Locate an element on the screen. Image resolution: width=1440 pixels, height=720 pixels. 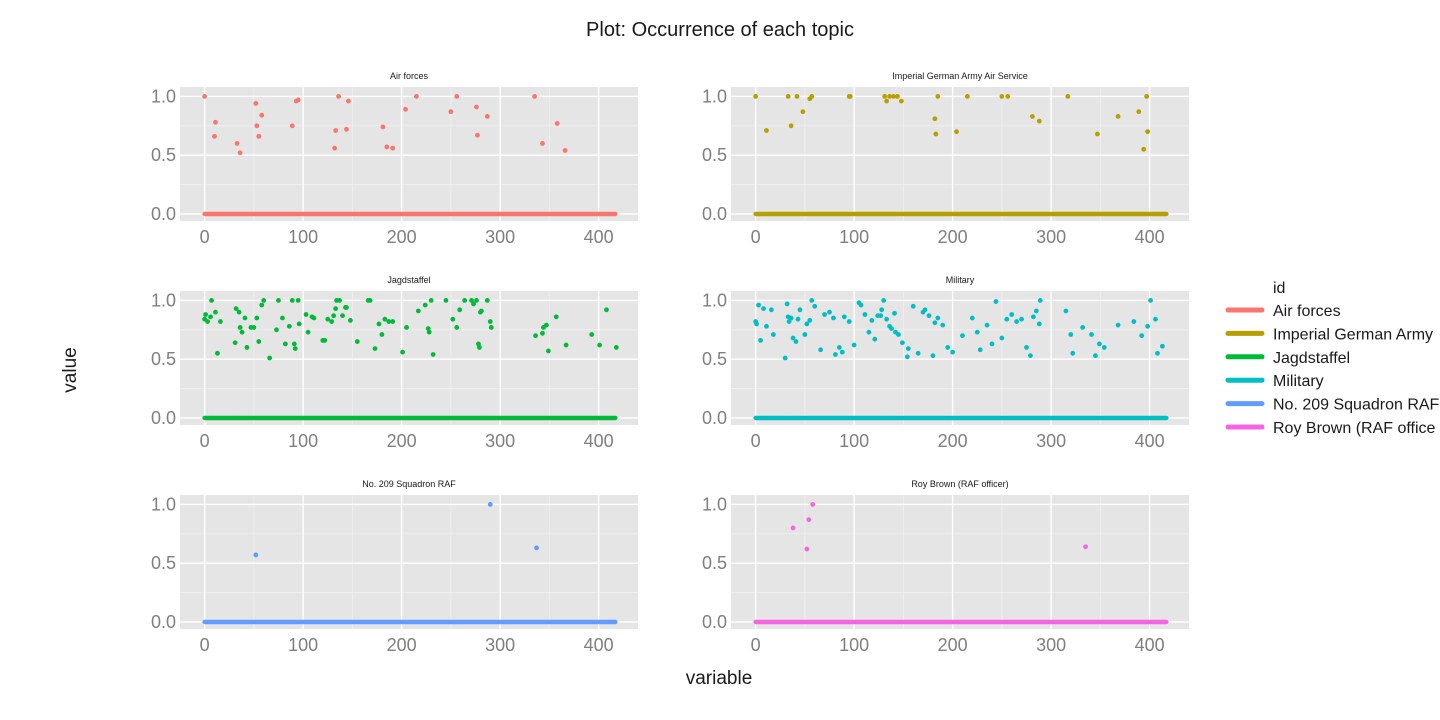
panel-strip-title: No. 209 Squadron RAF is located at coordinates (409, 484).